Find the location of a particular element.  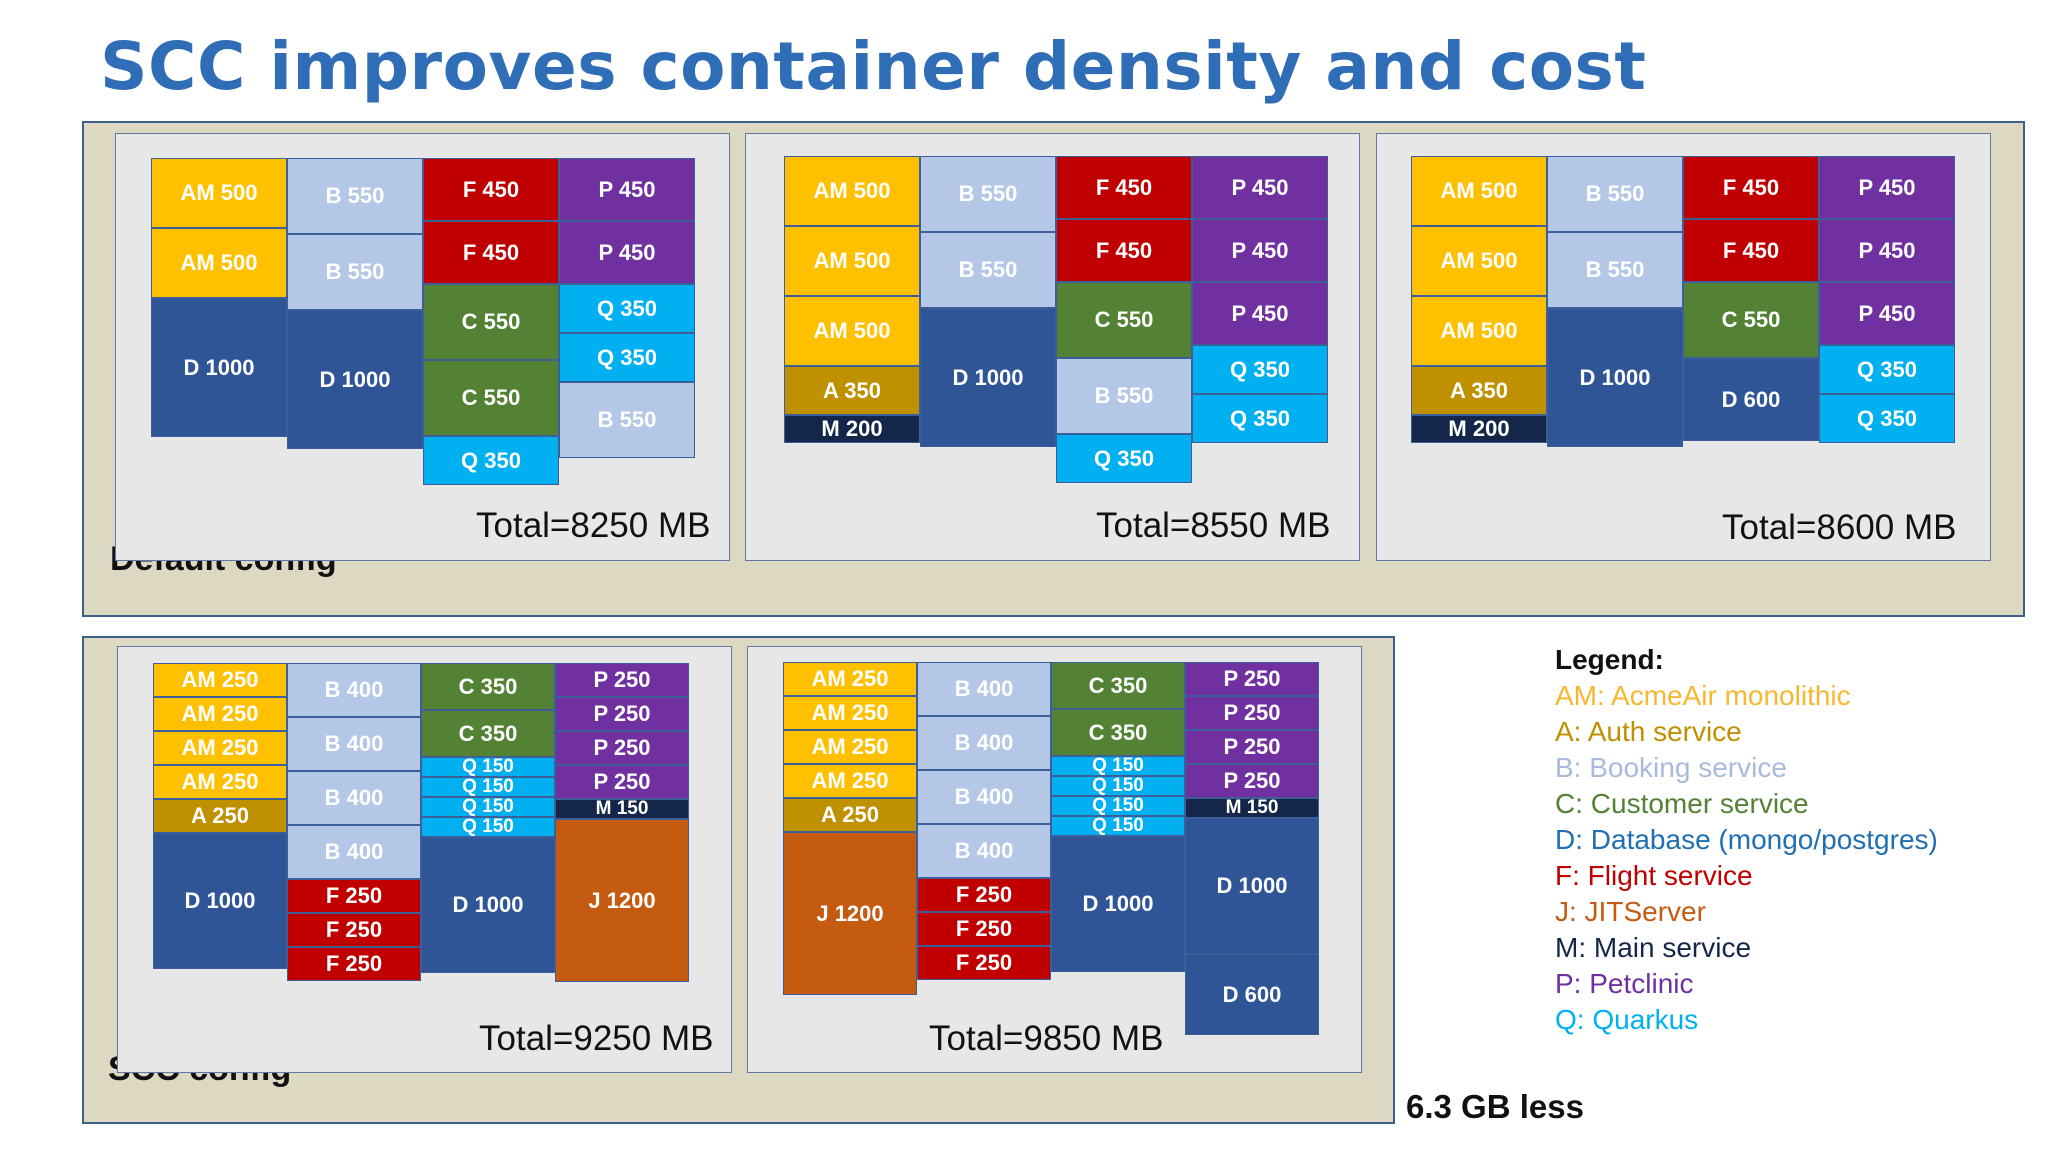

container-block: M 150 is located at coordinates (1252, 808).